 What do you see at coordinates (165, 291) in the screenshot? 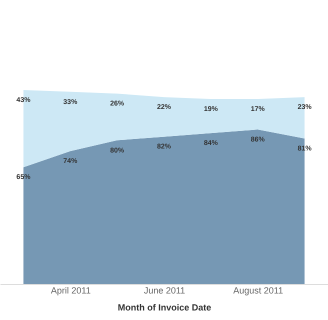
I see `x-tick-label: June 2011` at bounding box center [165, 291].